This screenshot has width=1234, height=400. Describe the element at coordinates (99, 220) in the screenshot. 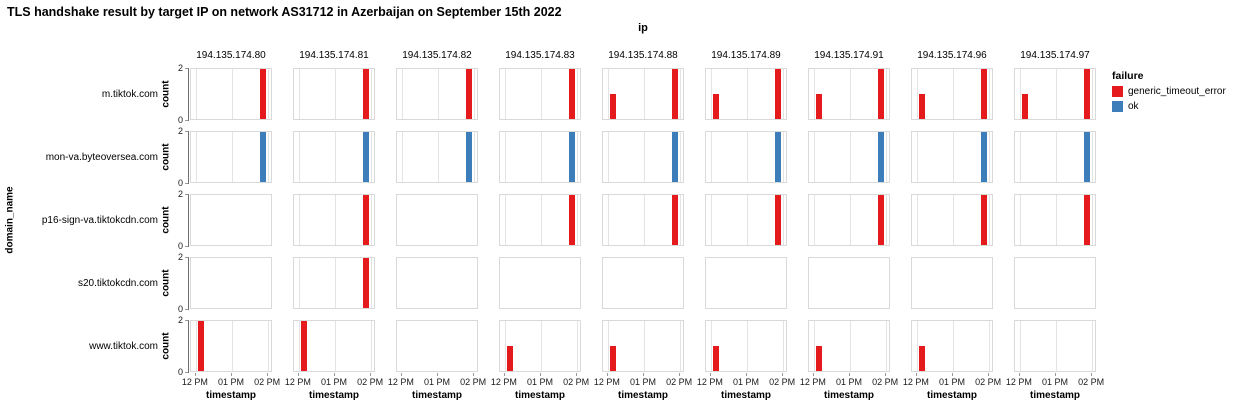

I see `facet-row-label: p16-sign-va.tiktokcdn.com` at that location.